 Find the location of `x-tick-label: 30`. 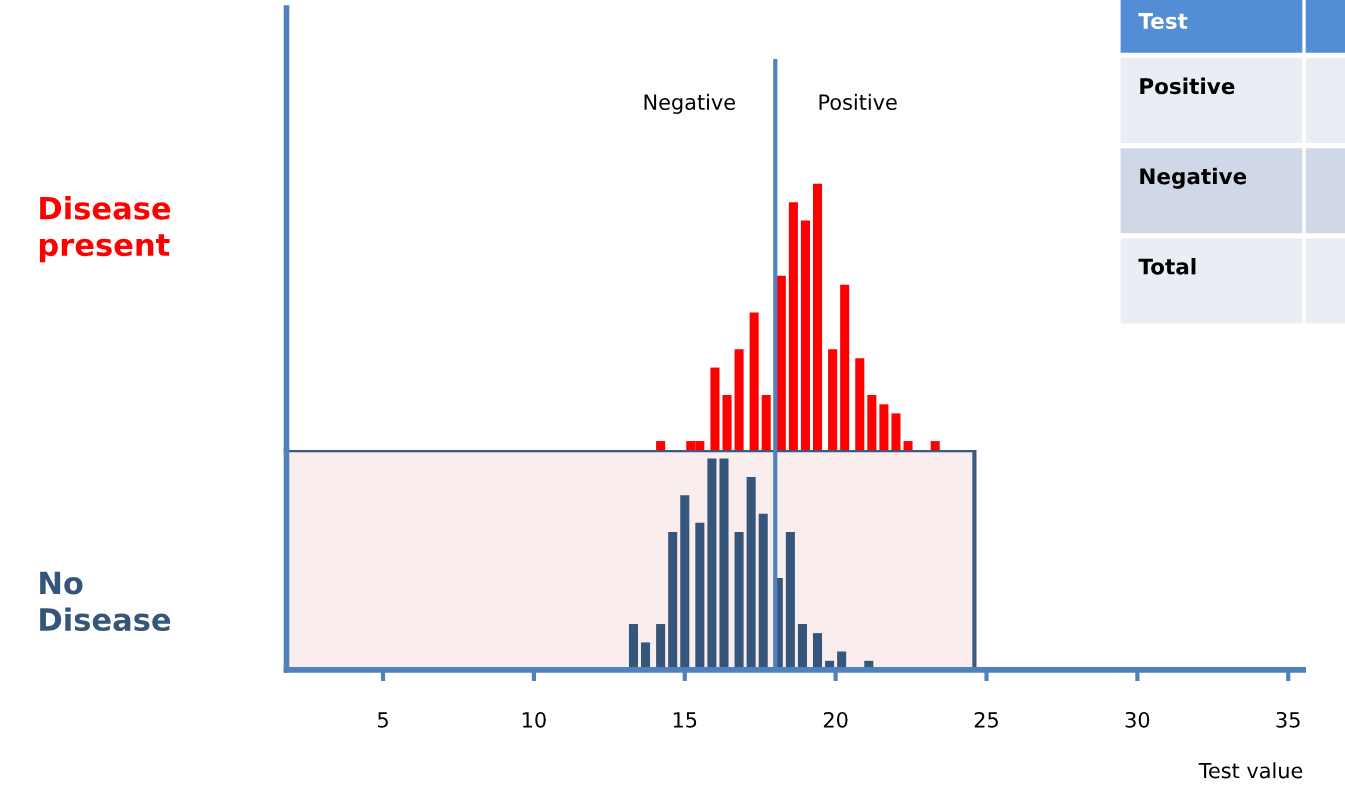

x-tick-label: 30 is located at coordinates (1137, 719).